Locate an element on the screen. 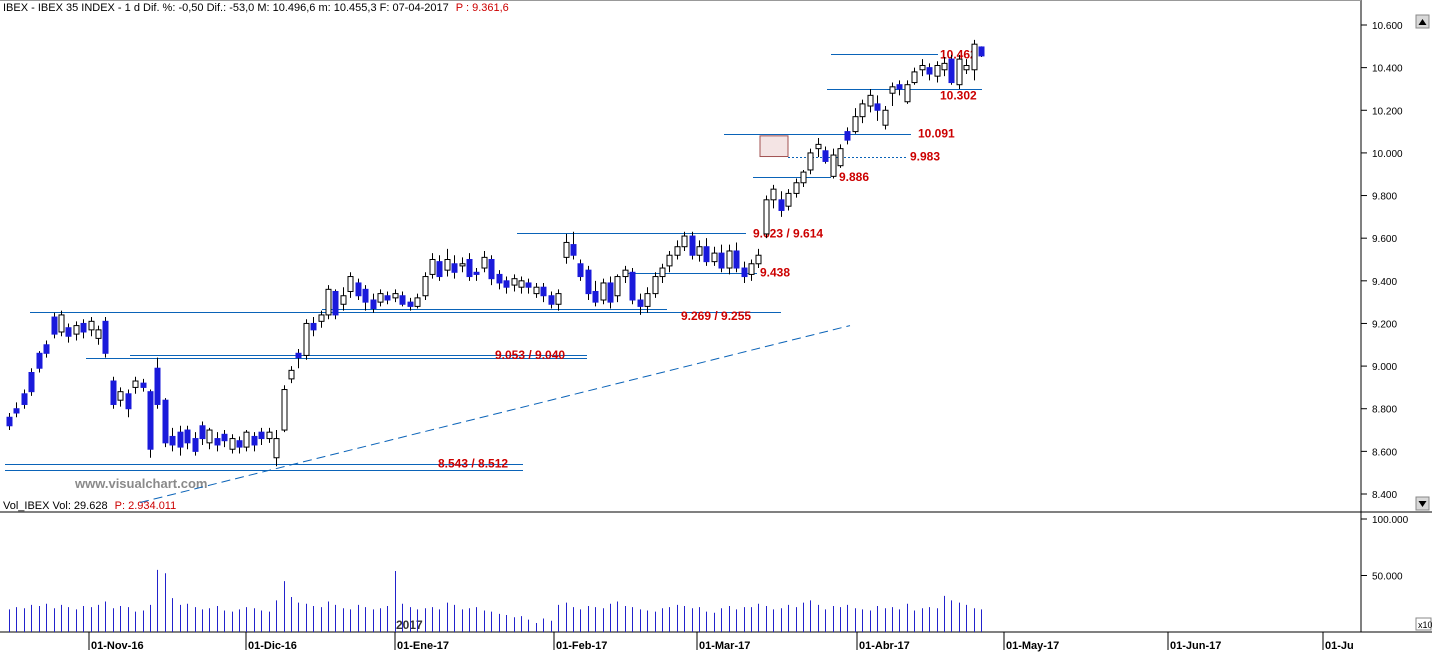 This screenshot has width=1432, height=652. date-tick-label: 01-Ju is located at coordinates (1339, 646).